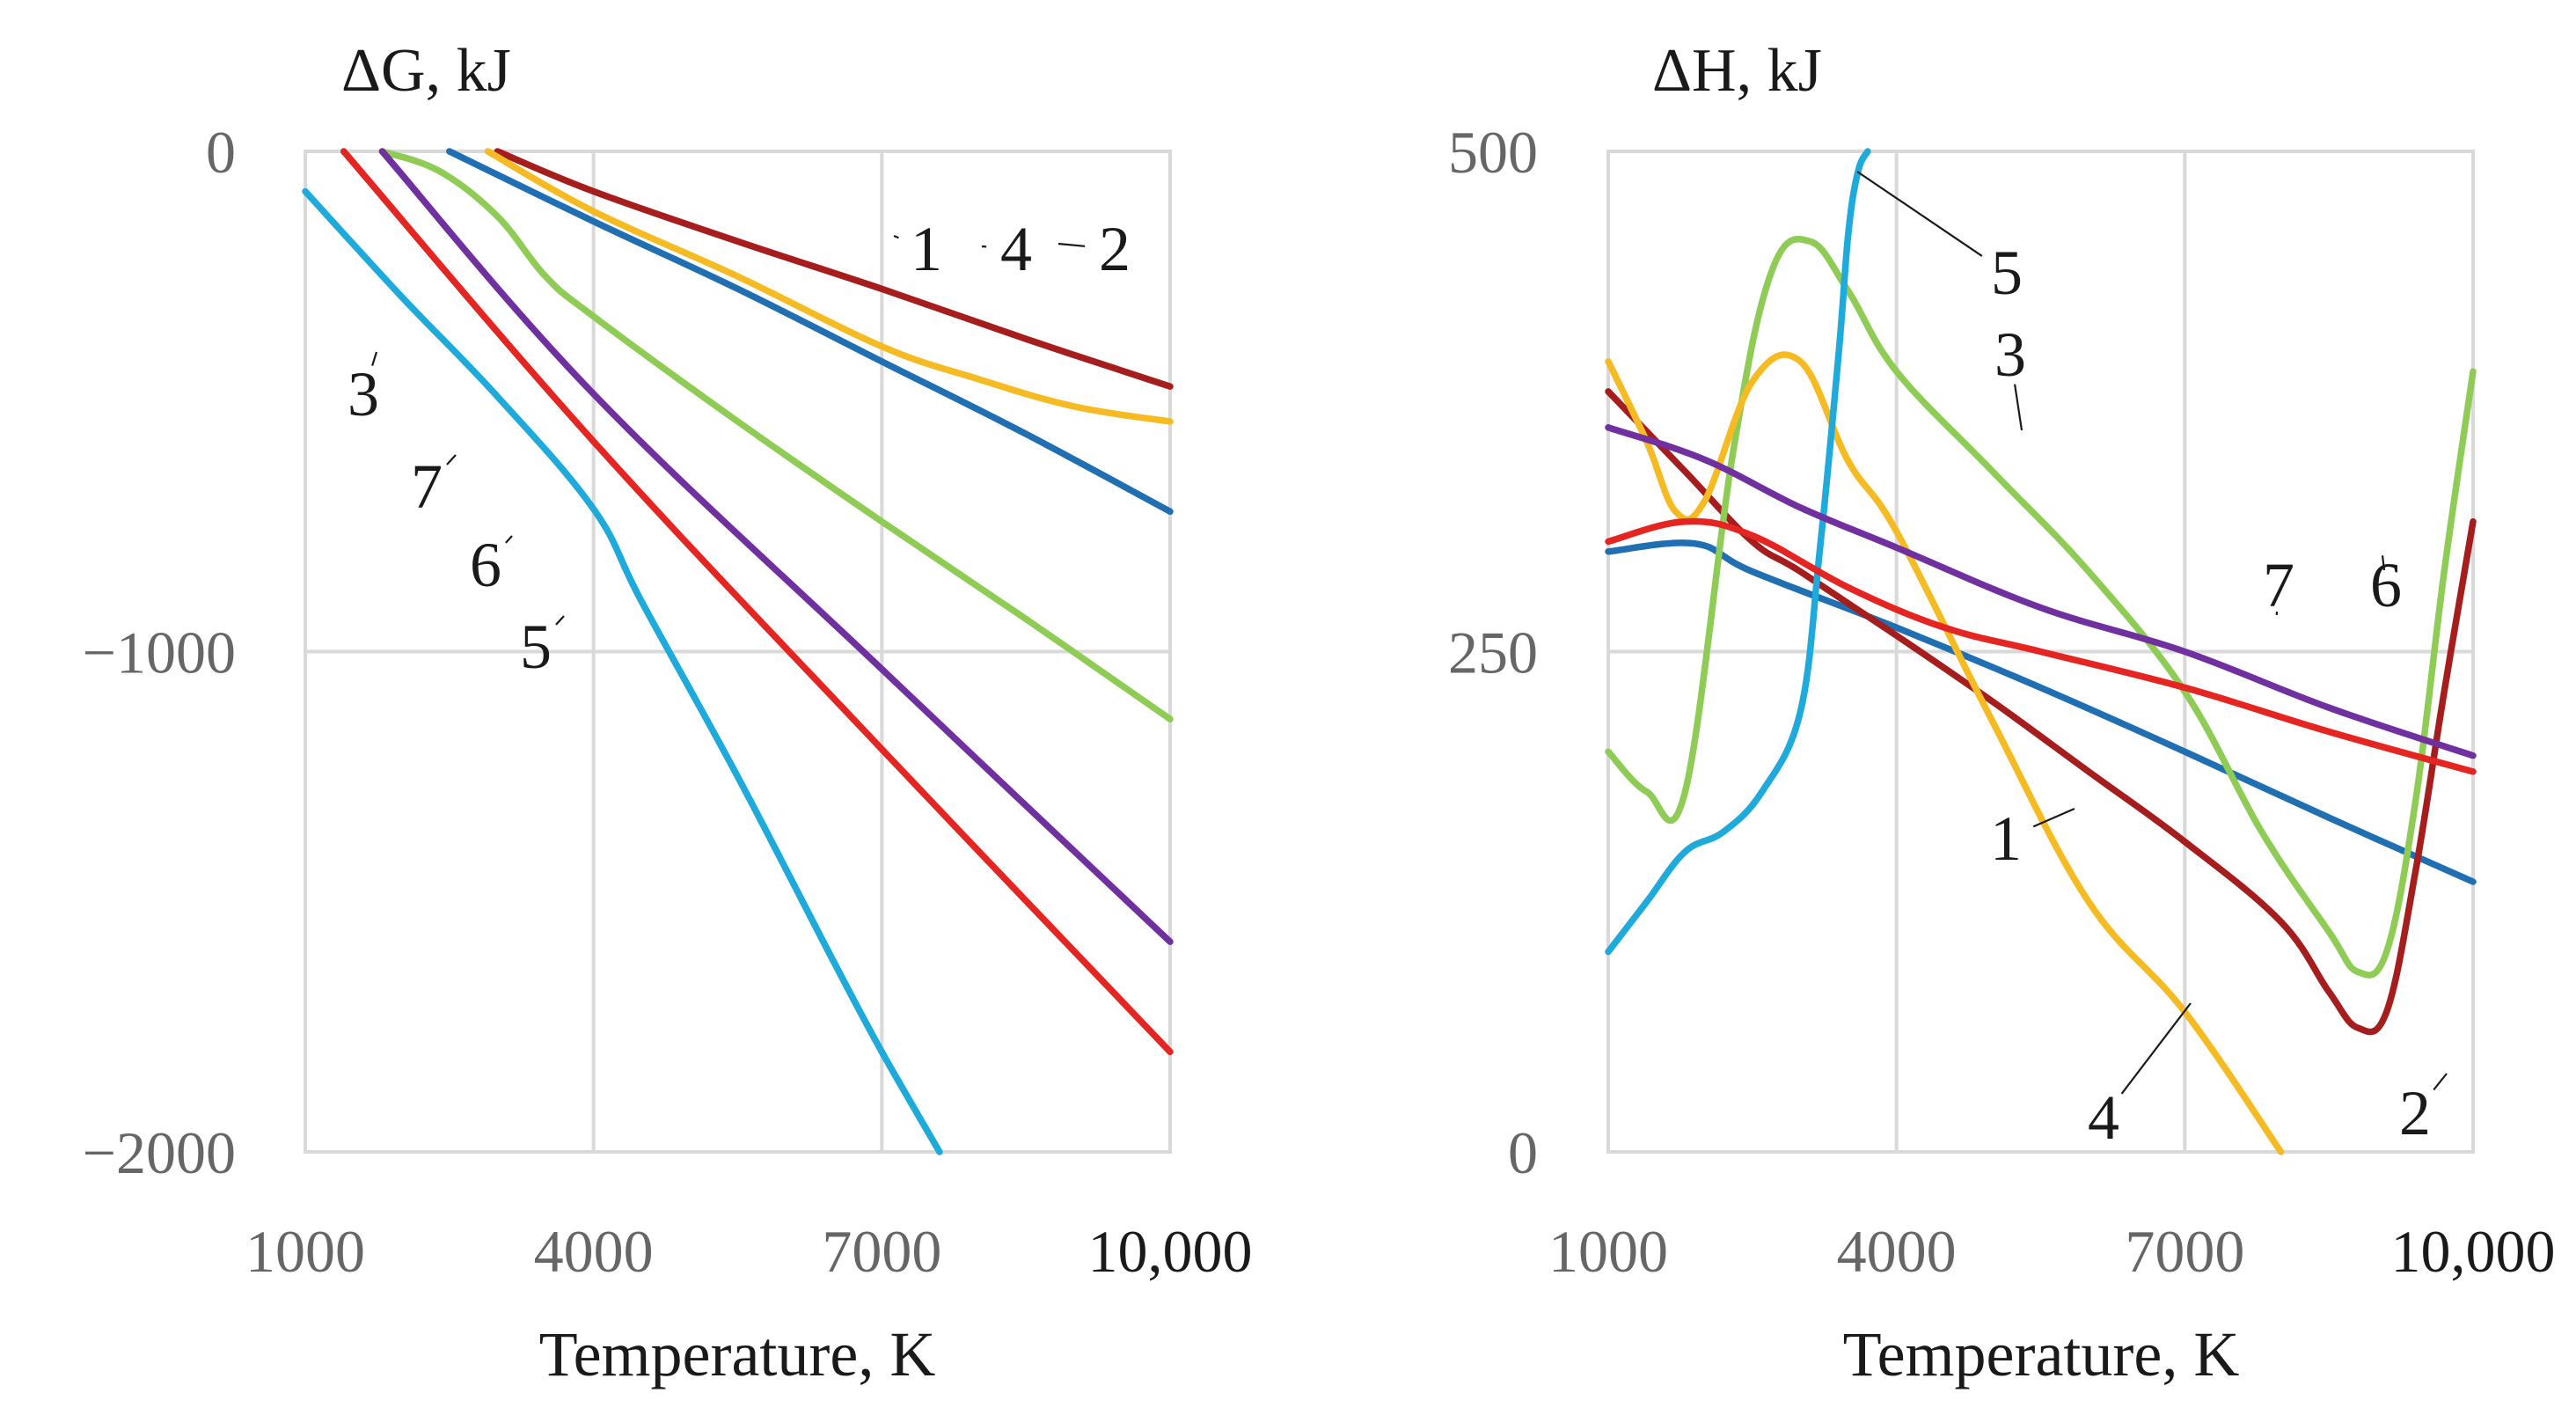 The height and width of the screenshot is (1415, 2576). I want to click on y-tick-label: −2000, so click(159, 1152).